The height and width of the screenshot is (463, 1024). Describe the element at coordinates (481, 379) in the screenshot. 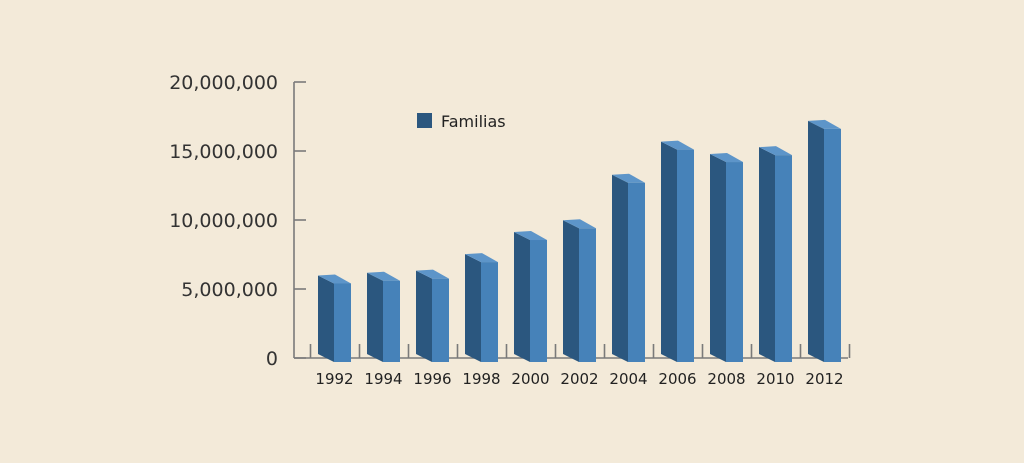

I see `x-tick-label: 1998` at that location.